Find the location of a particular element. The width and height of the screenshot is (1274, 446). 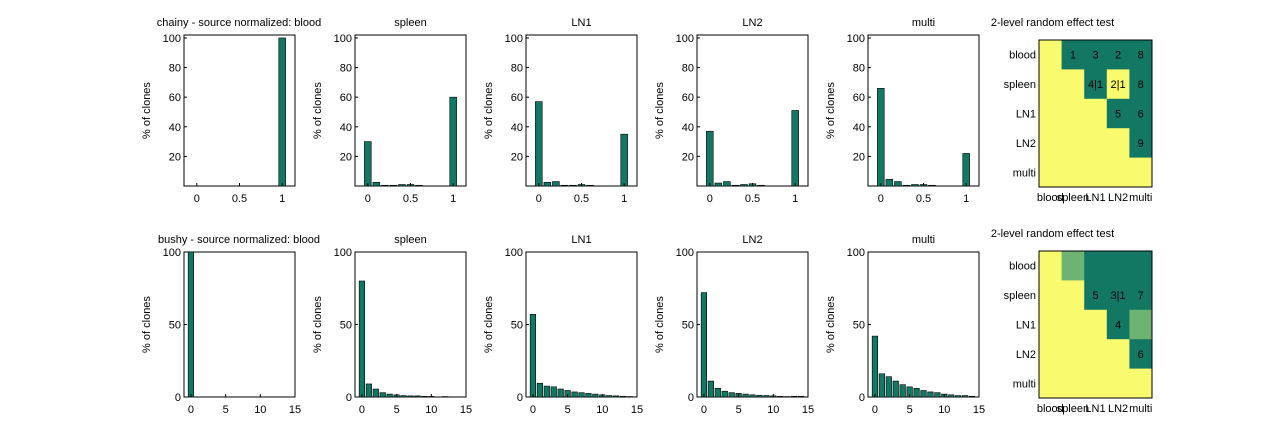

col-label: LN2 is located at coordinates (1118, 409).